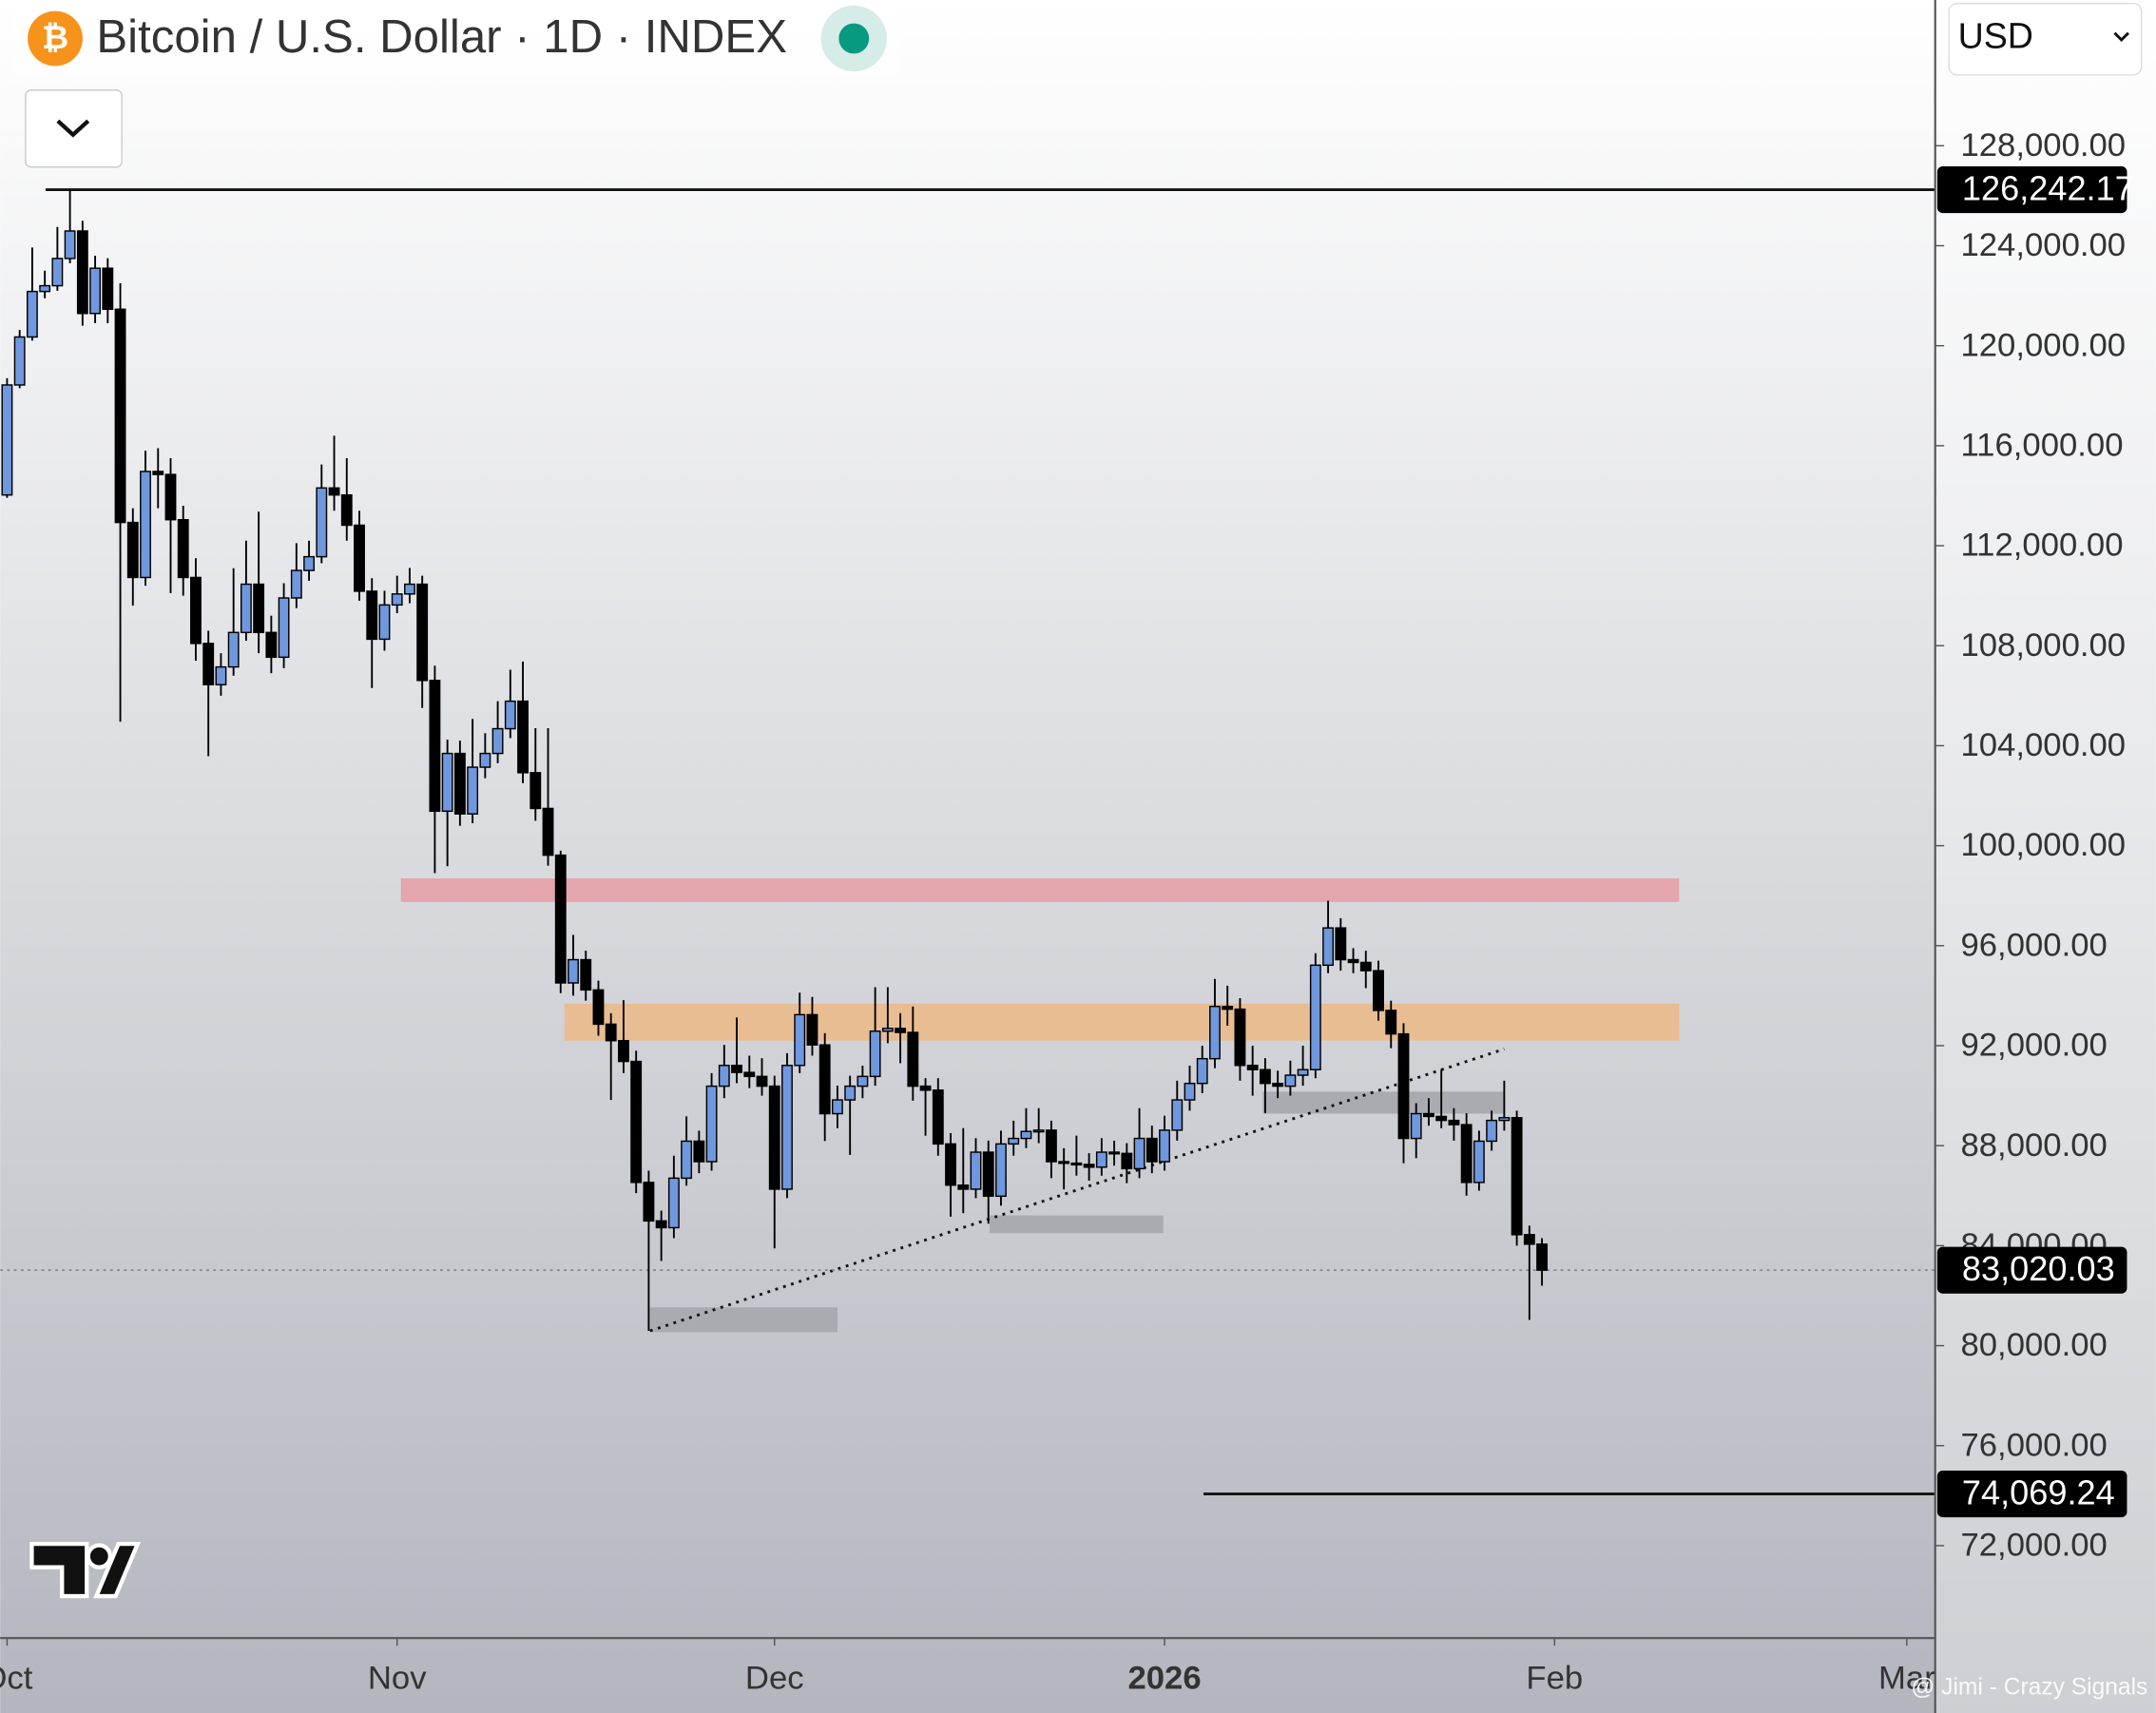 Image resolution: width=2156 pixels, height=1713 pixels. What do you see at coordinates (2121, 36) in the screenshot?
I see `dropdown-chevron` at bounding box center [2121, 36].